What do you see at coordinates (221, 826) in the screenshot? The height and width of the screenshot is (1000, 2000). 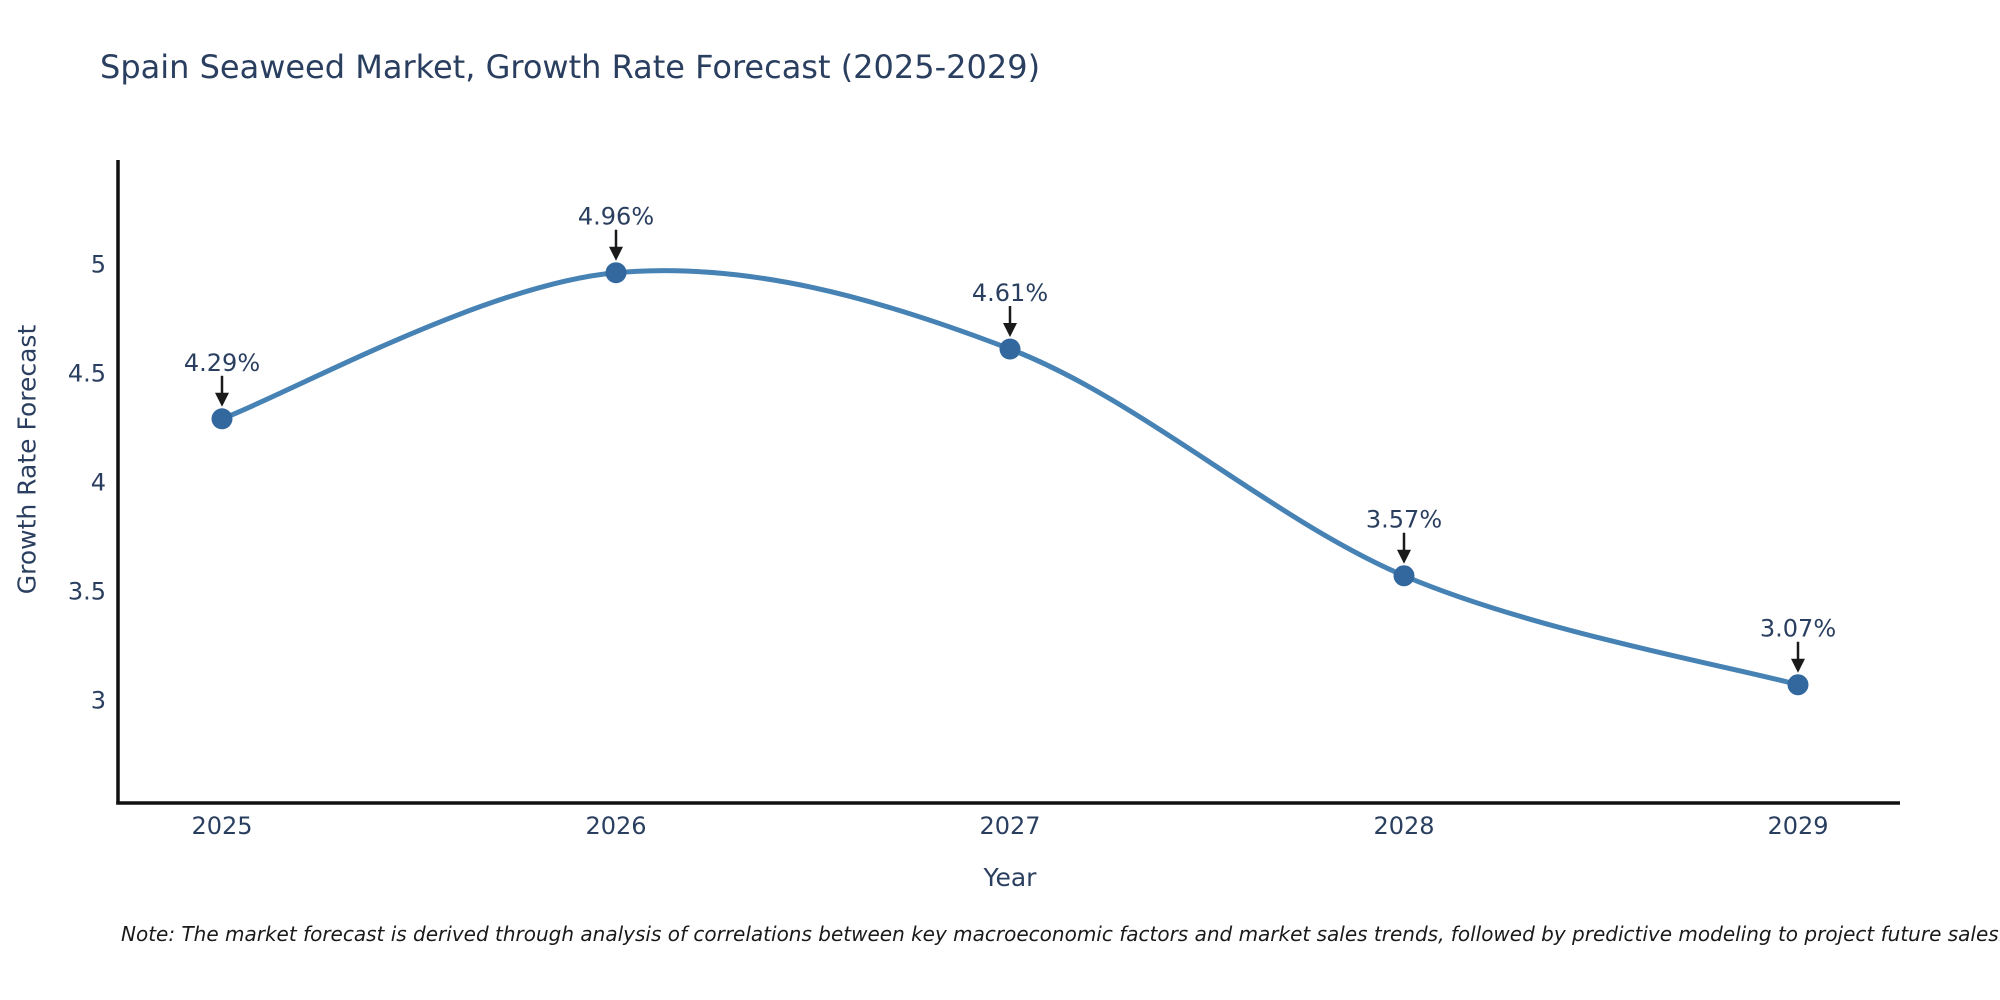 I see `x-tick-label: 2025` at bounding box center [221, 826].